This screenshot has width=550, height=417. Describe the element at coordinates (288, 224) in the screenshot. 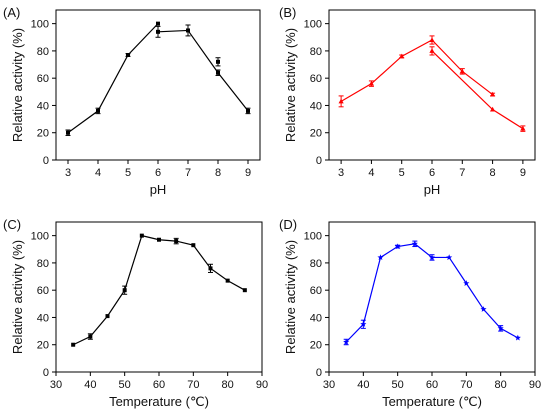

I see `panel-label: (D)` at that location.